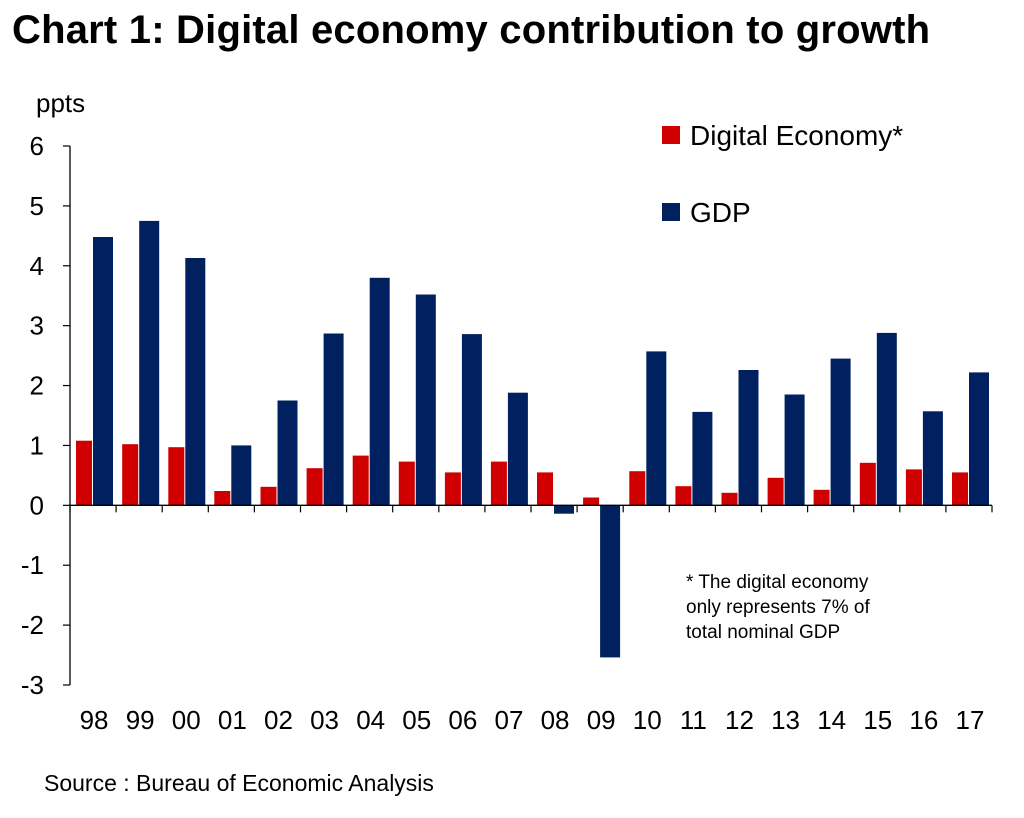 The width and height of the screenshot is (1024, 818). Describe the element at coordinates (647, 720) in the screenshot. I see `x-tick-label: 10` at that location.